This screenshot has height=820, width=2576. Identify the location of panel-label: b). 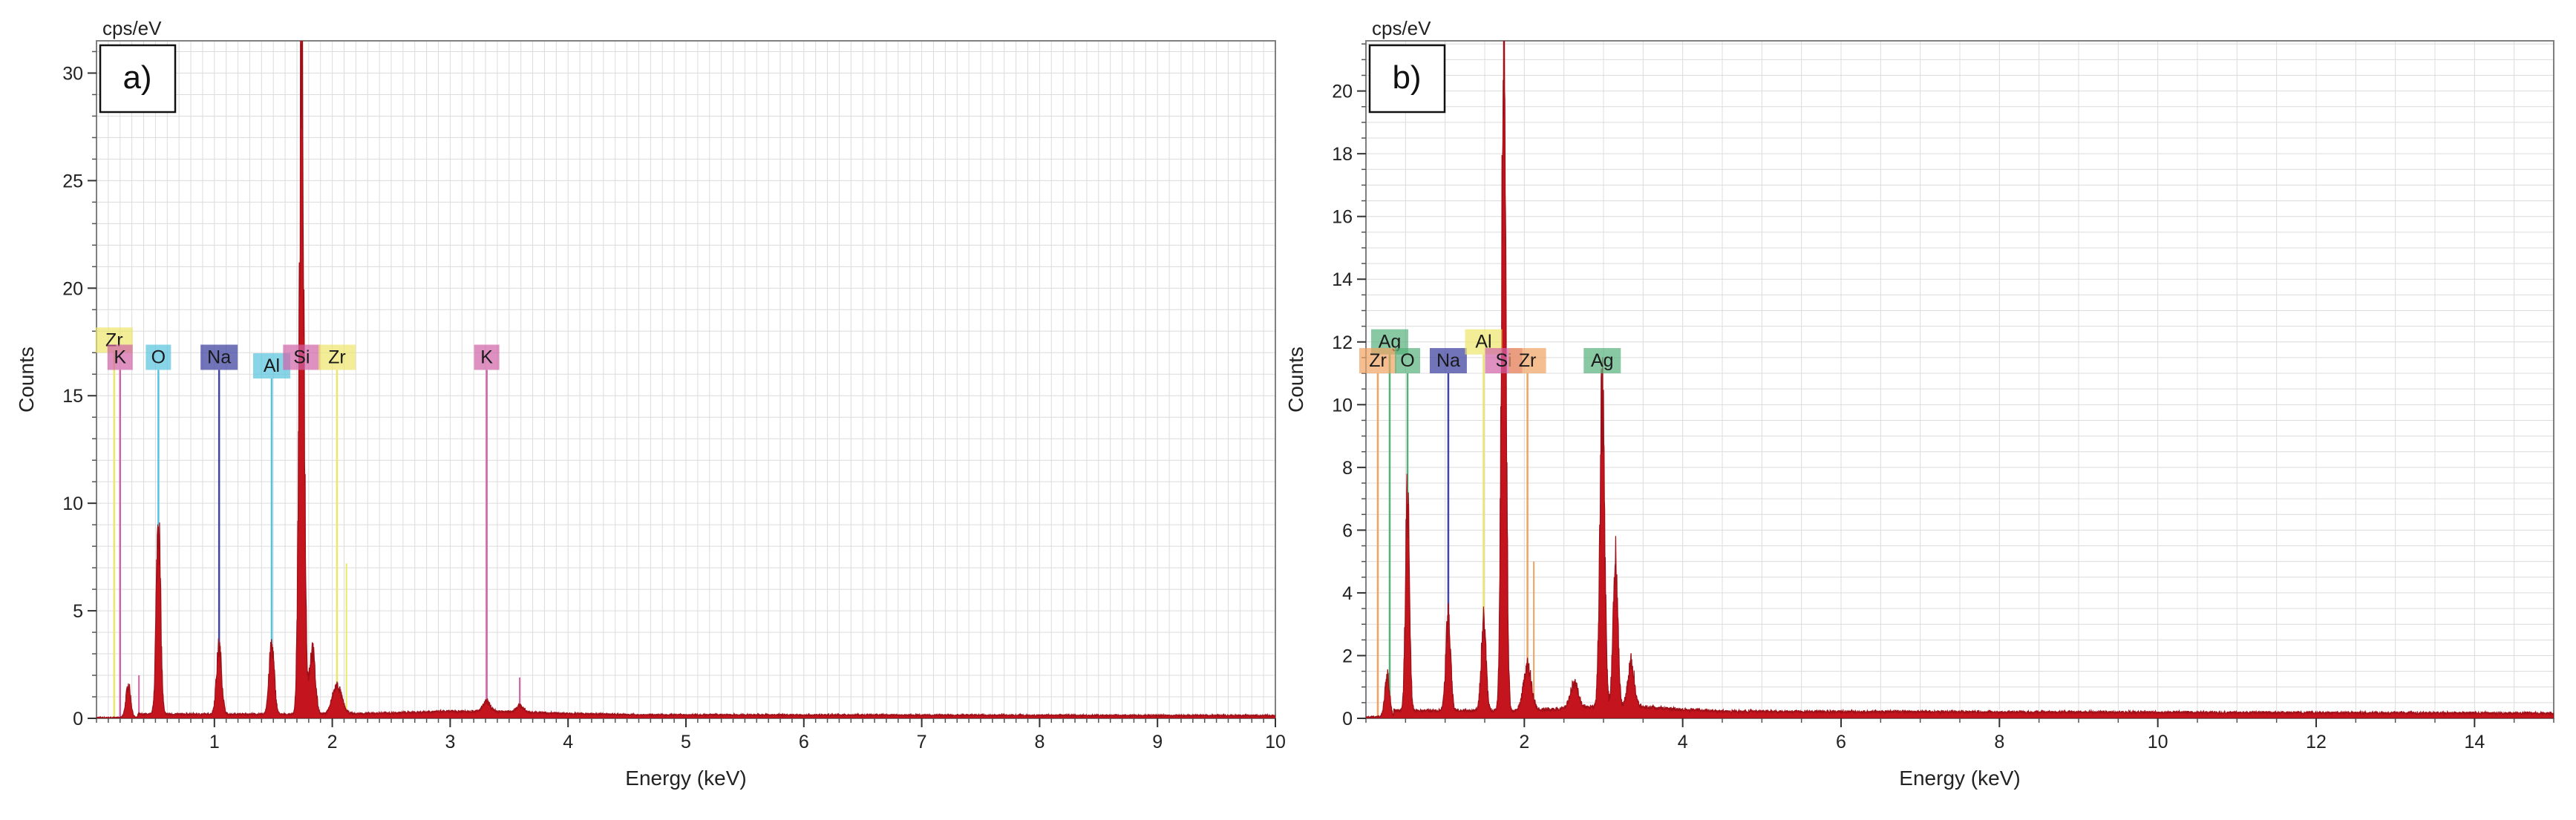
(1407, 79).